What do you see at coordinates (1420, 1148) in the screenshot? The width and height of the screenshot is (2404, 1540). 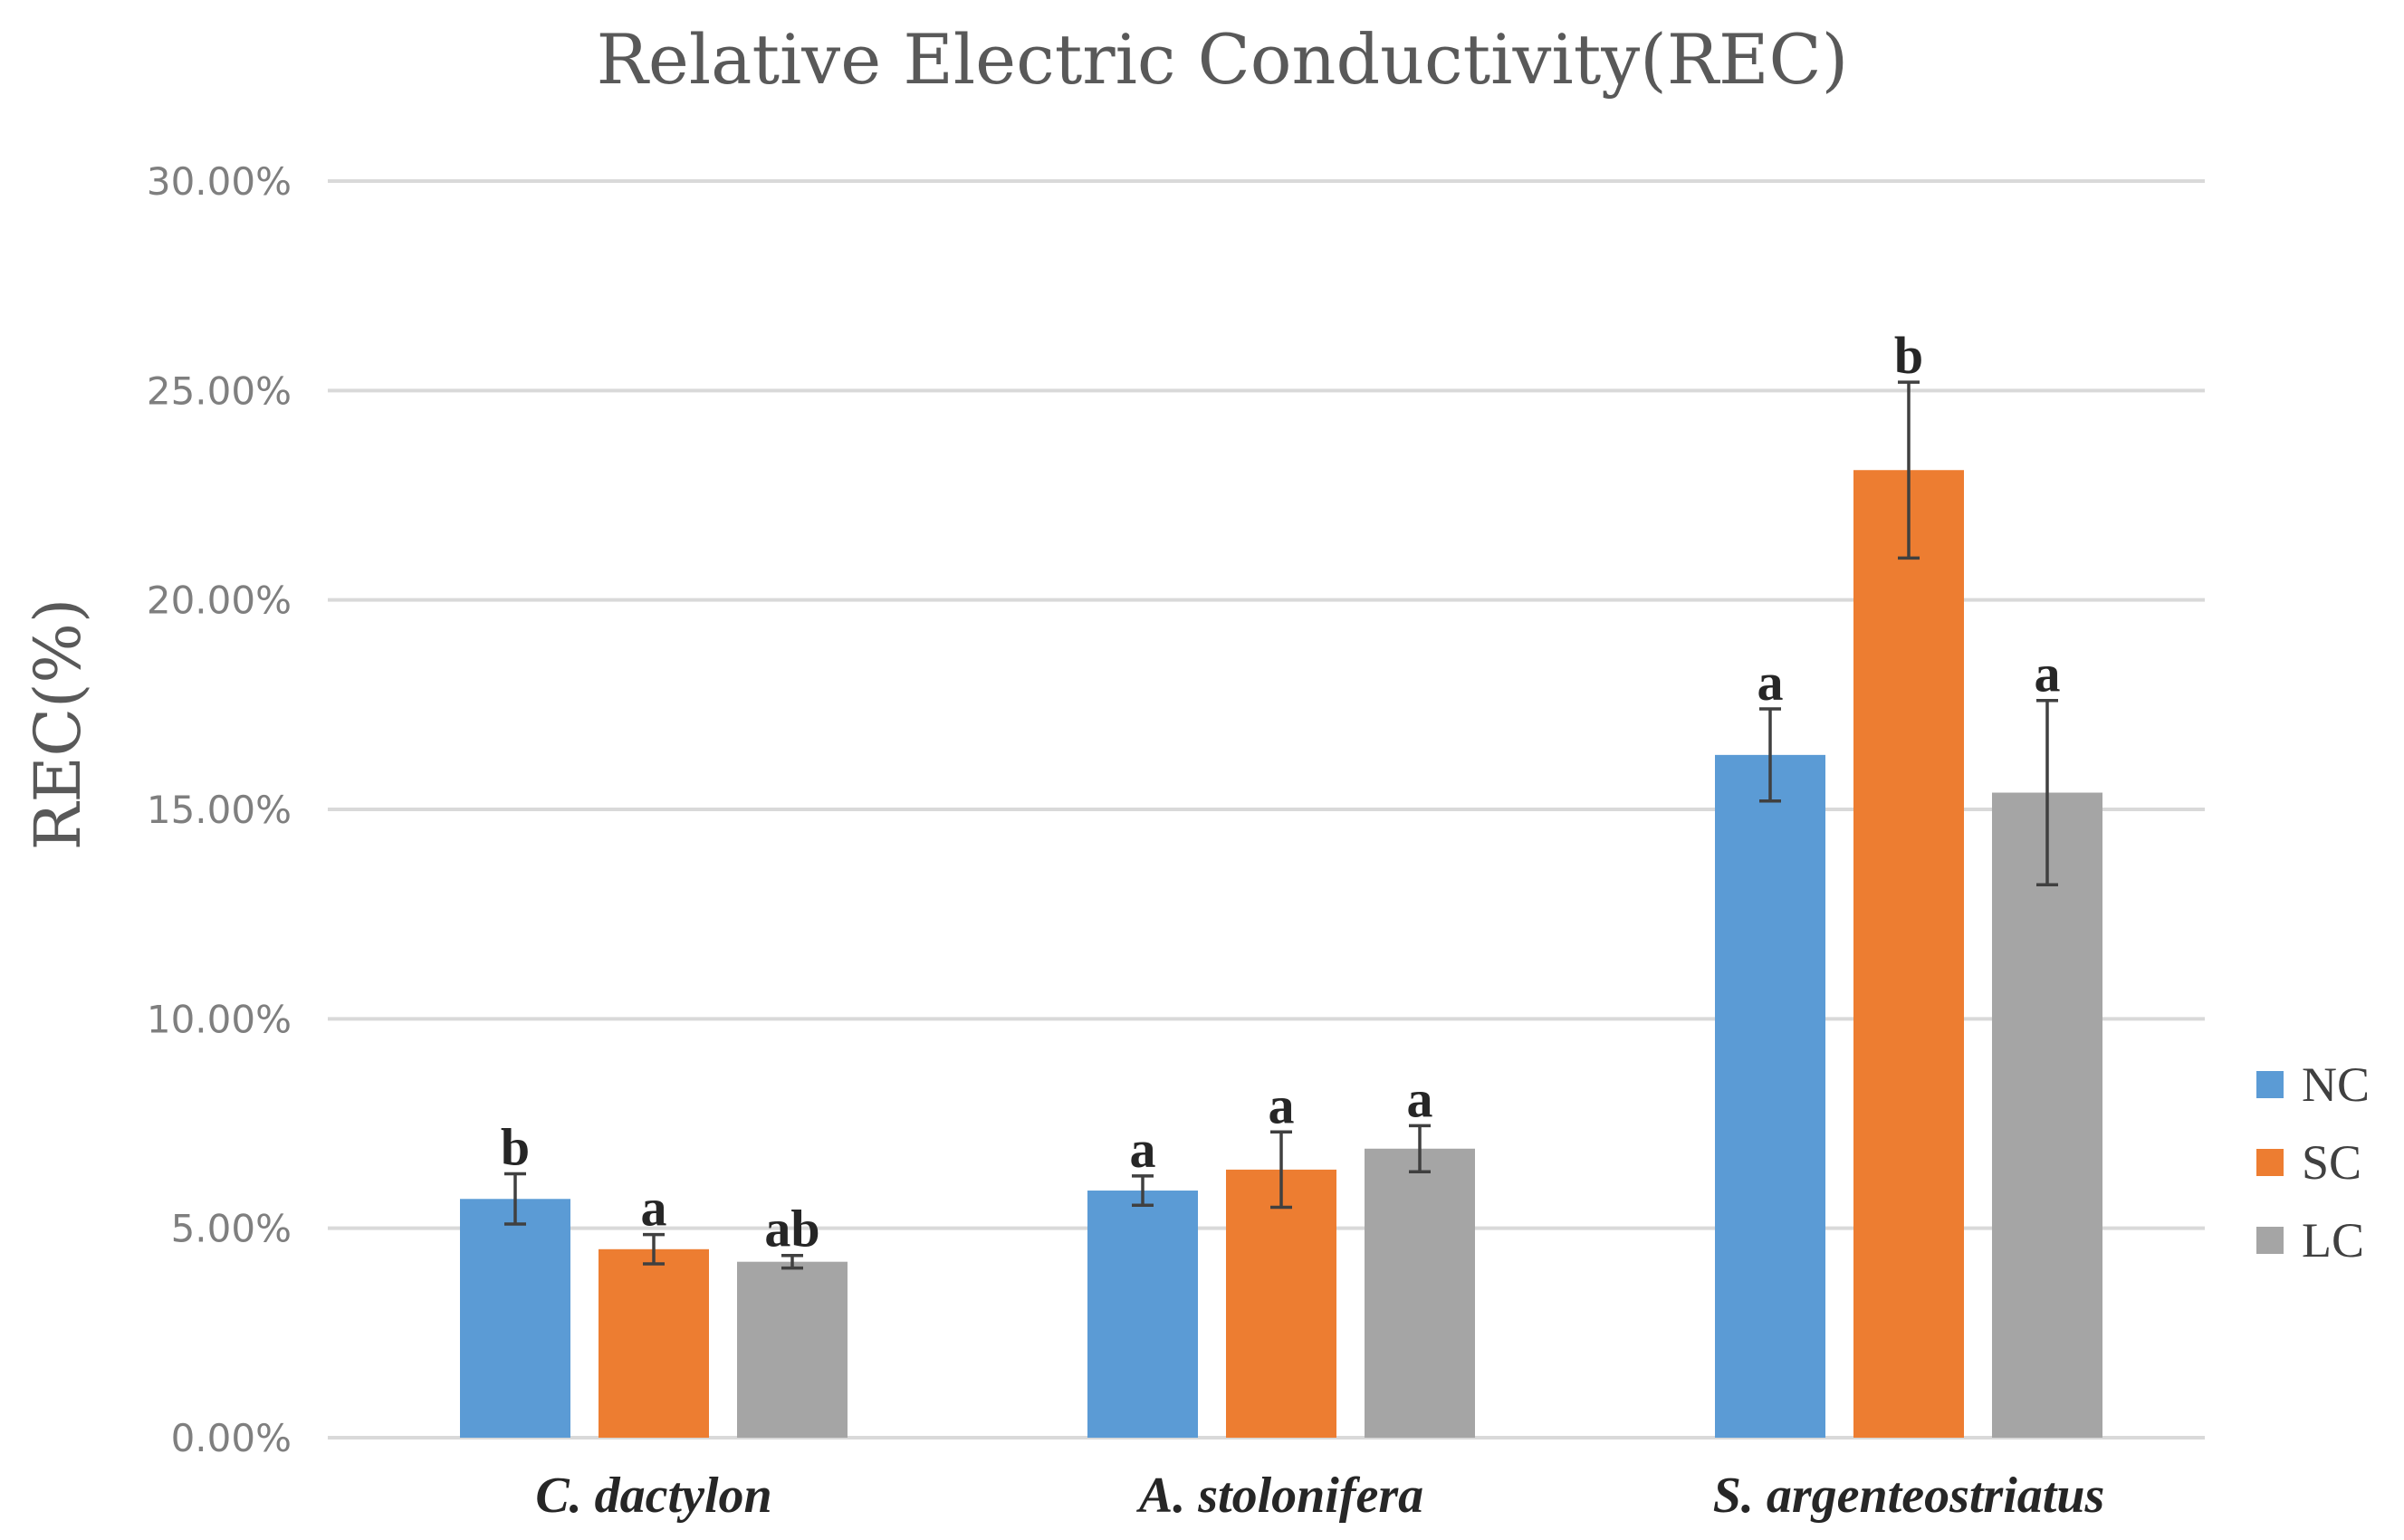 I see `error-bar-lc-a-stolonifera` at bounding box center [1420, 1148].